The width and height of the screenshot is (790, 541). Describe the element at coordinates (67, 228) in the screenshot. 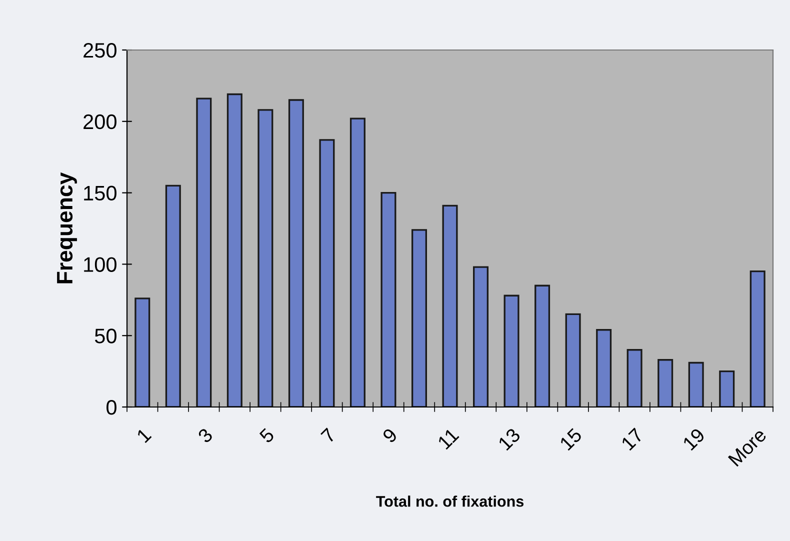

I see `y-axis-title: Frequency` at that location.